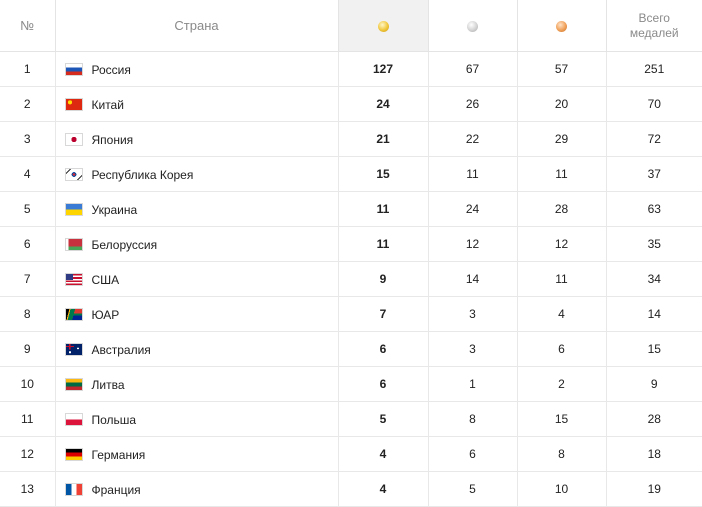 This screenshot has height=507, width=702. Describe the element at coordinates (383, 139) in the screenshot. I see `gold-count-cell: 21` at that location.